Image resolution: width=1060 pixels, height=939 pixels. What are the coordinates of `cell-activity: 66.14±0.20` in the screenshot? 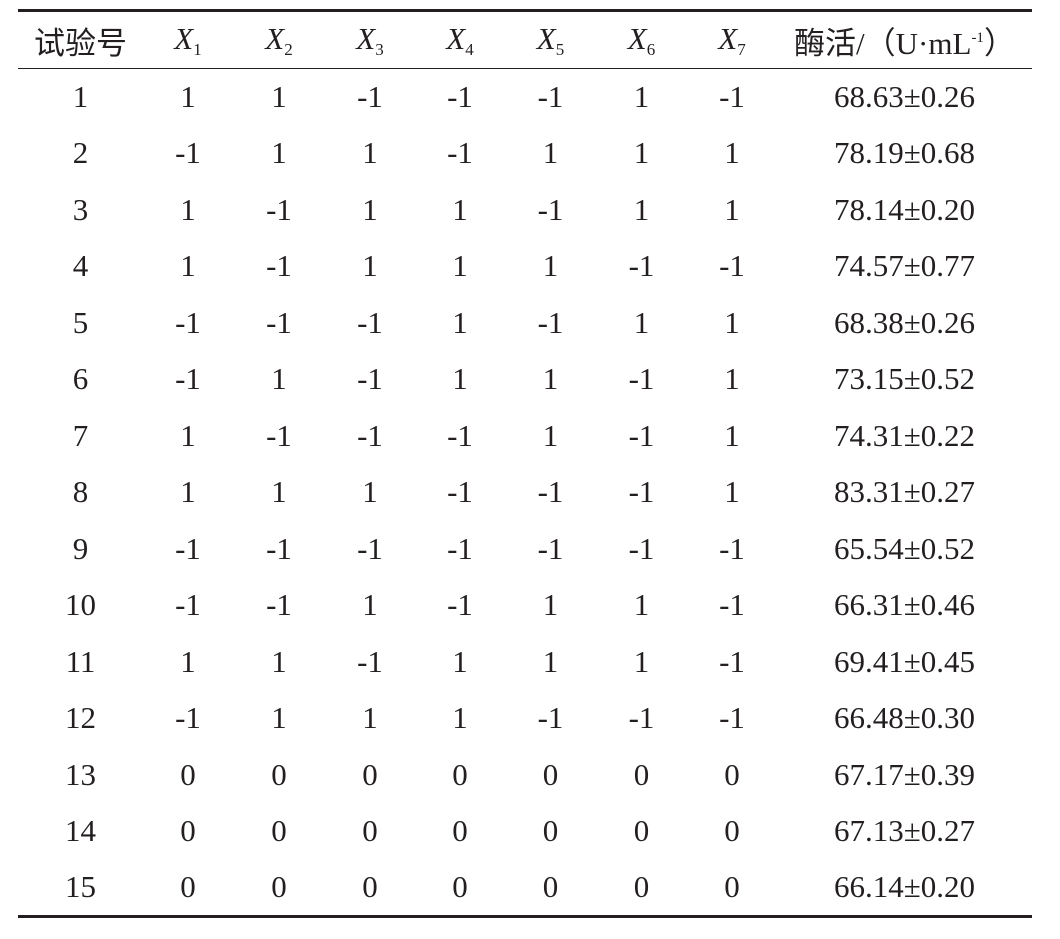 It's located at (904, 886).